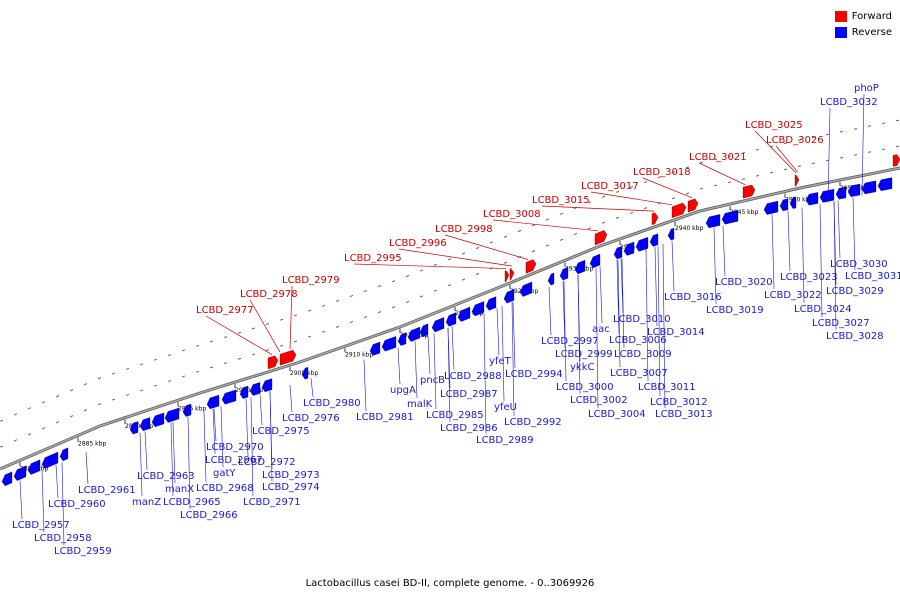 The height and width of the screenshot is (600, 900). Describe the element at coordinates (684, 414) in the screenshot. I see `reverse-gene-label: LCBD_3013` at that location.